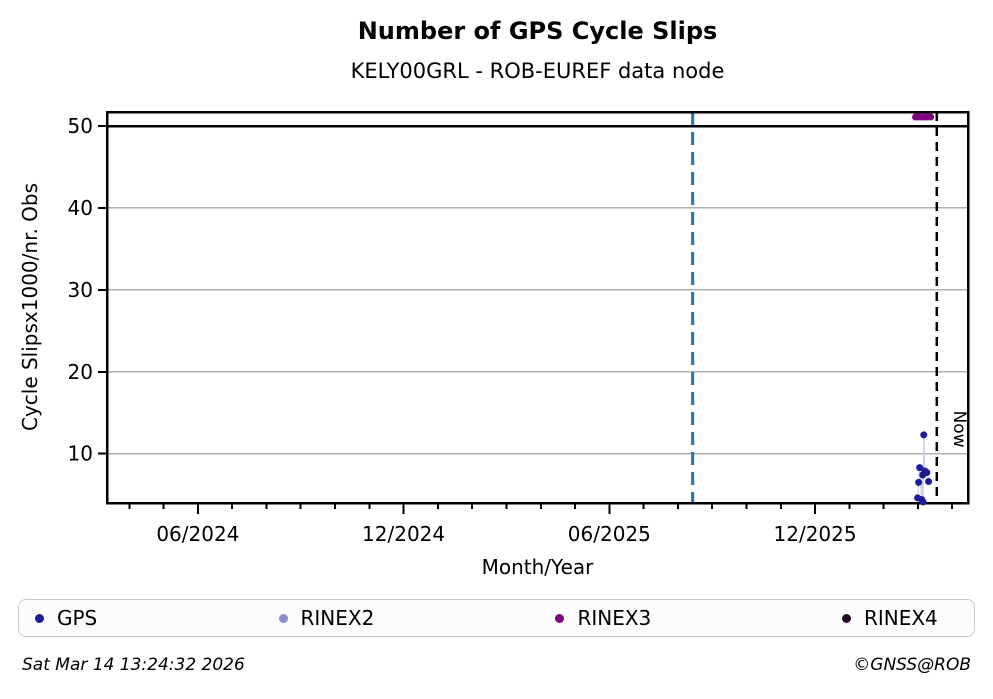  Describe the element at coordinates (846, 618) in the screenshot. I see `rinex4-marker-icon` at that location.